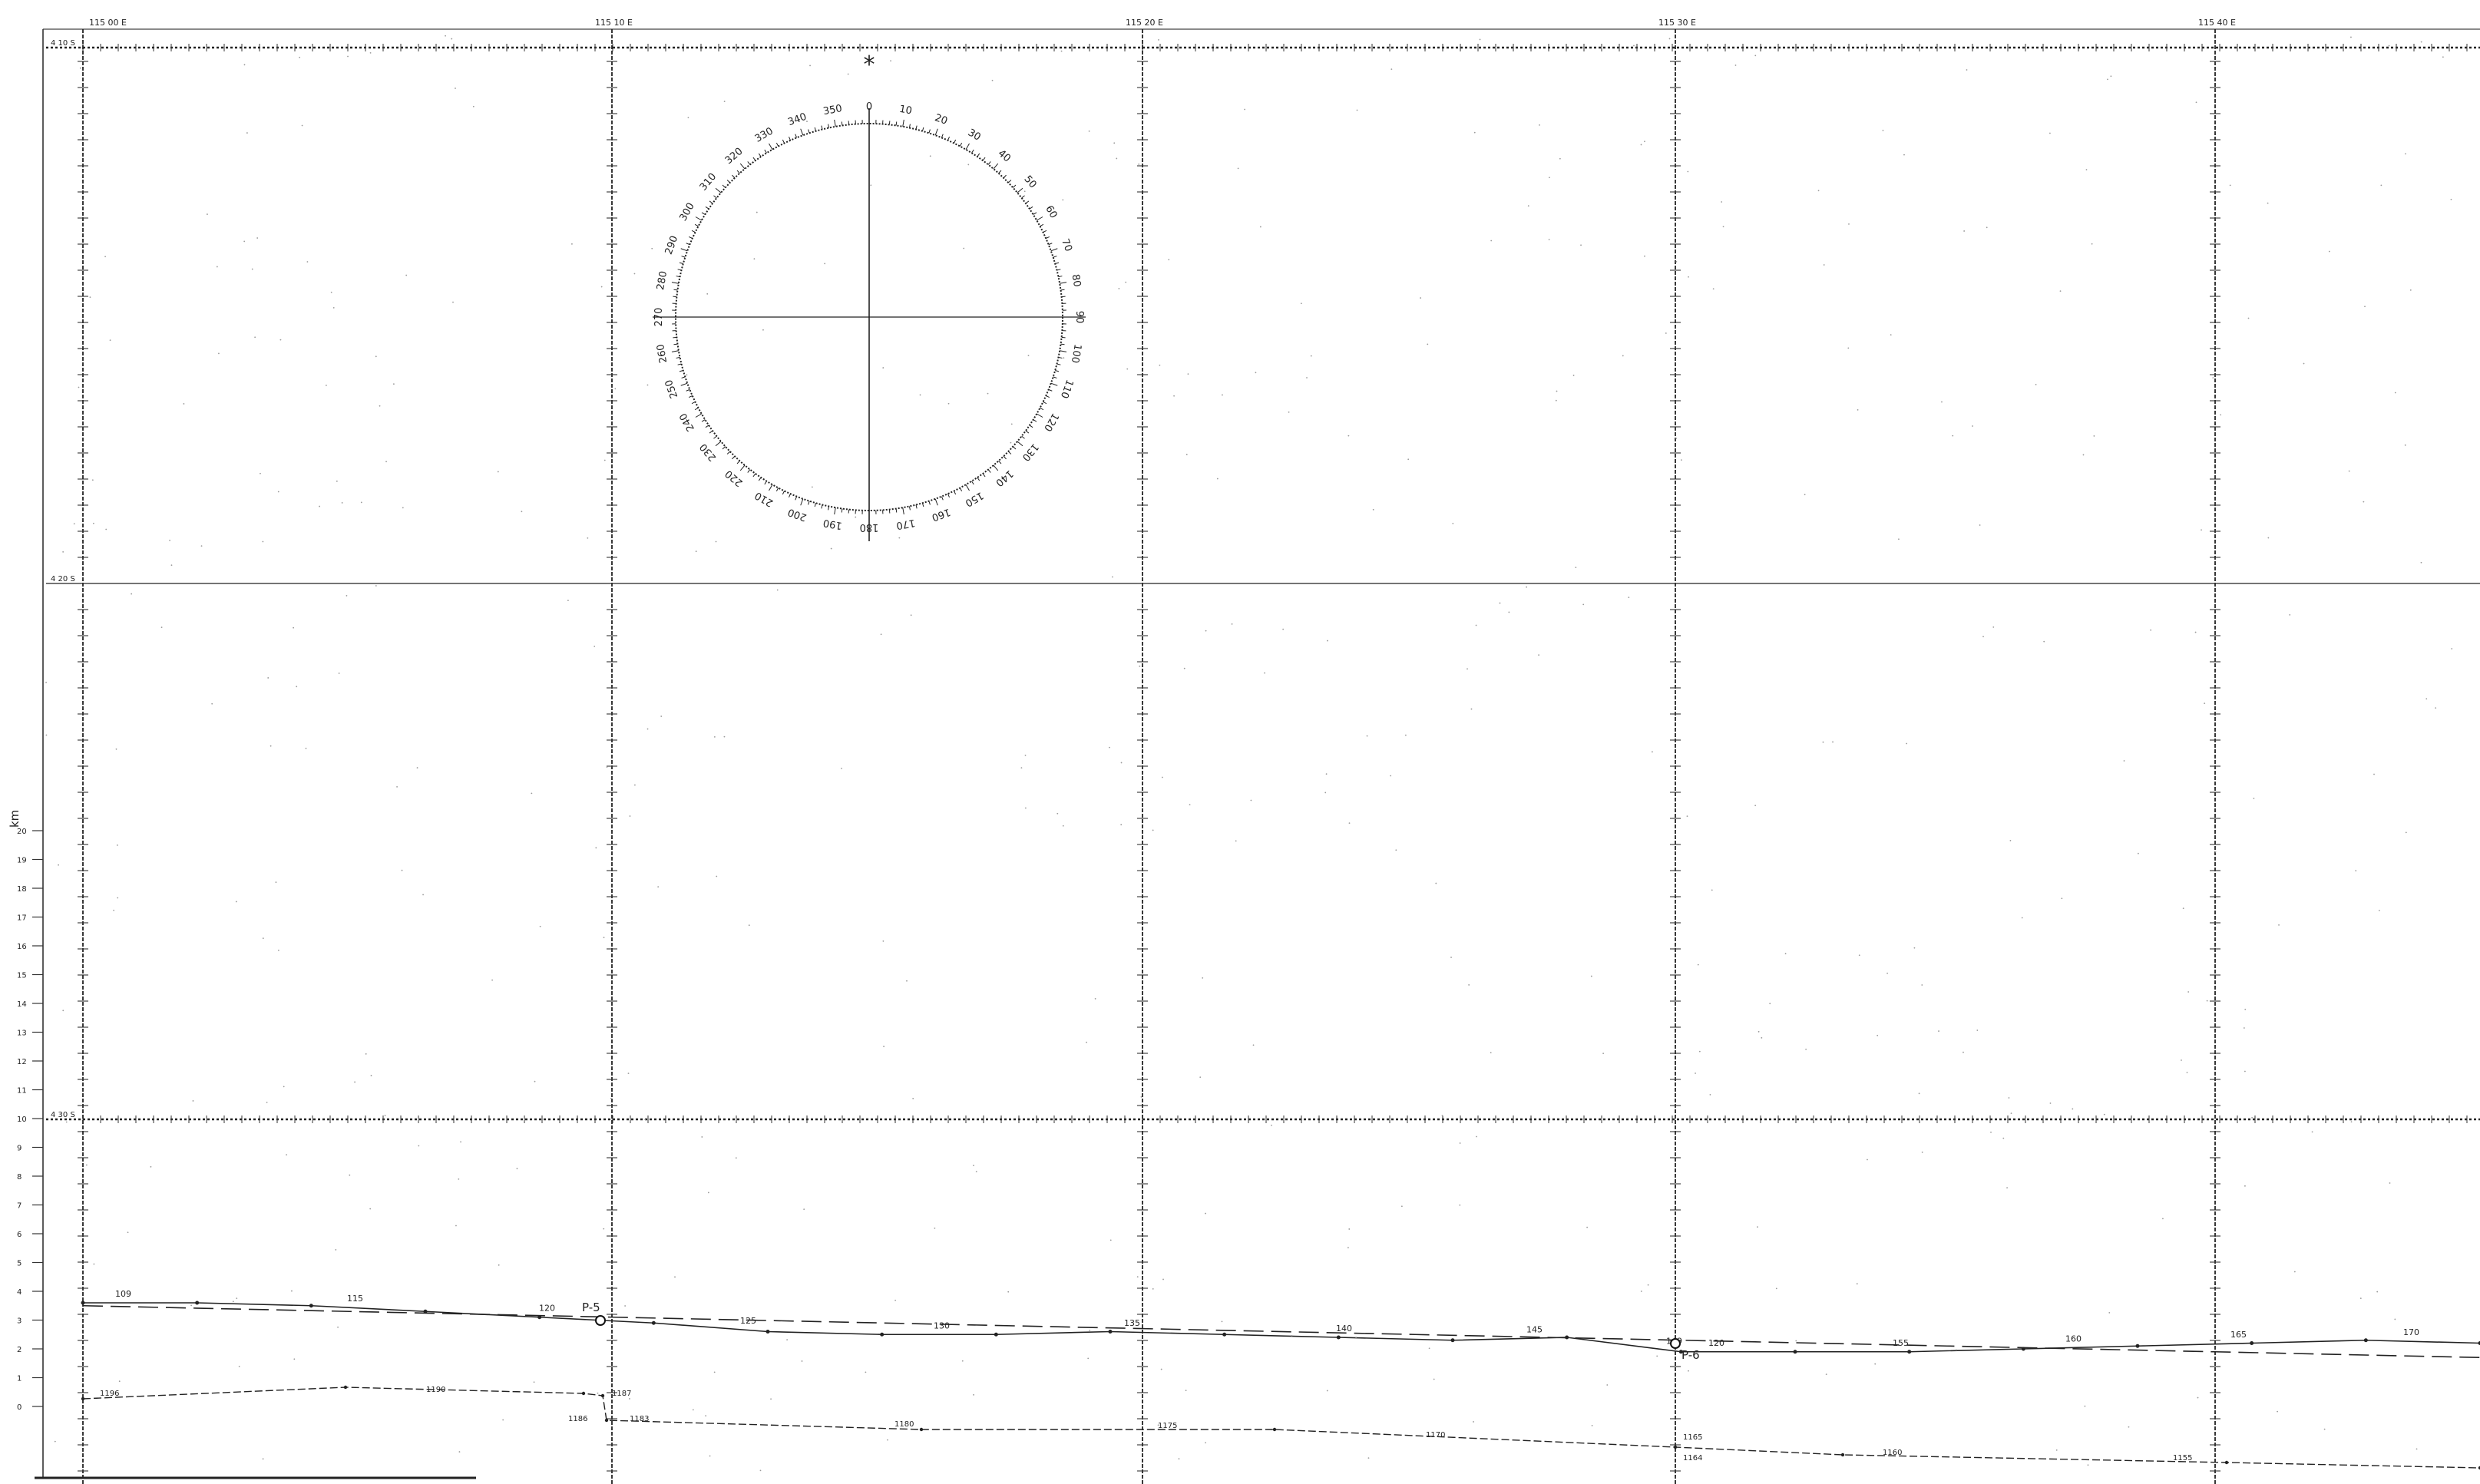 Image resolution: width=2480 pixels, height=1484 pixels. I want to click on upper-track-point, so click(883, 1334).